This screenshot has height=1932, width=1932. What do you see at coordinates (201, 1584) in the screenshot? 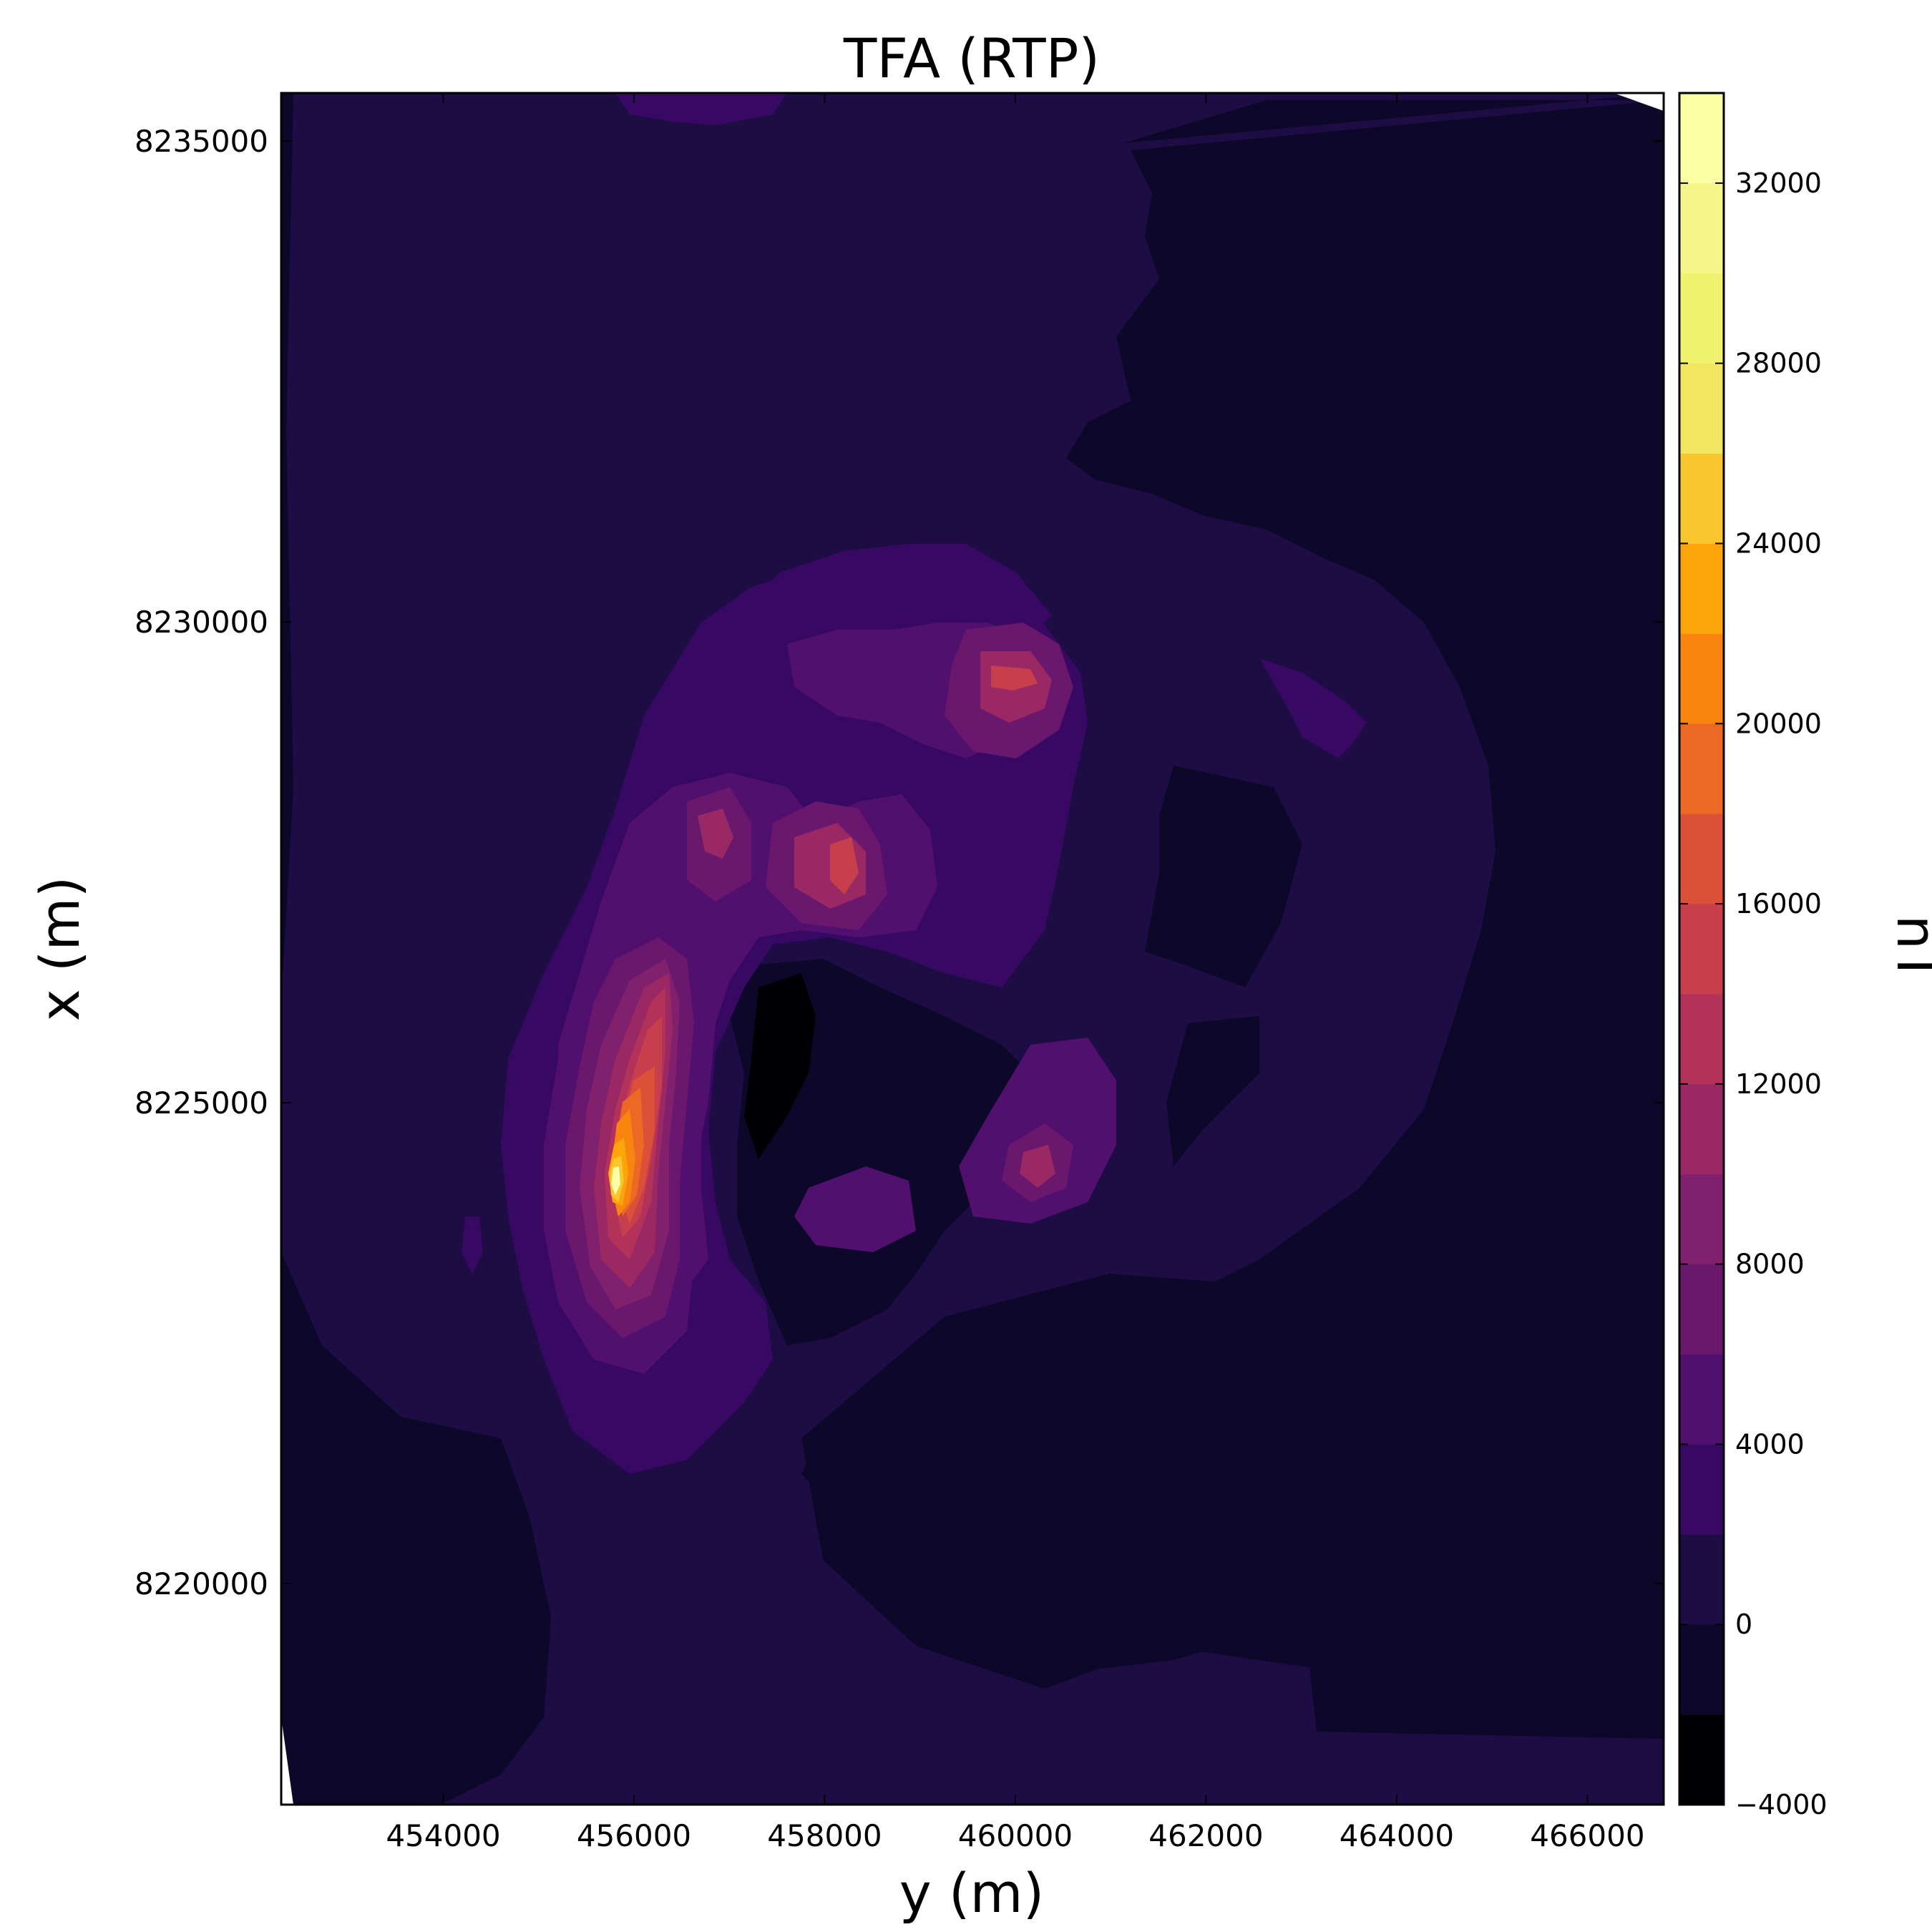
I see `y-tick-label: 8220000` at bounding box center [201, 1584].